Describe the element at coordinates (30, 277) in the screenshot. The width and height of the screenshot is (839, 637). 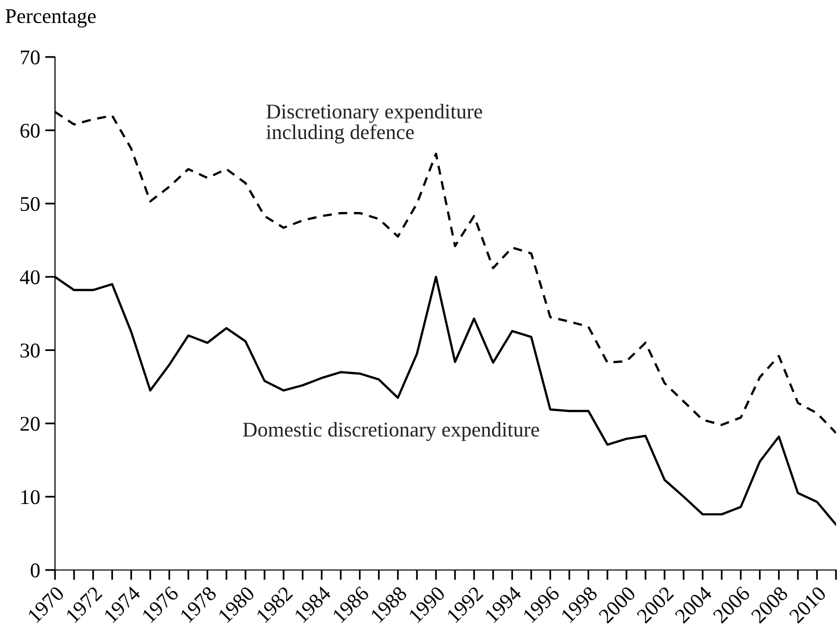
I see `y-tick-label: 40` at that location.